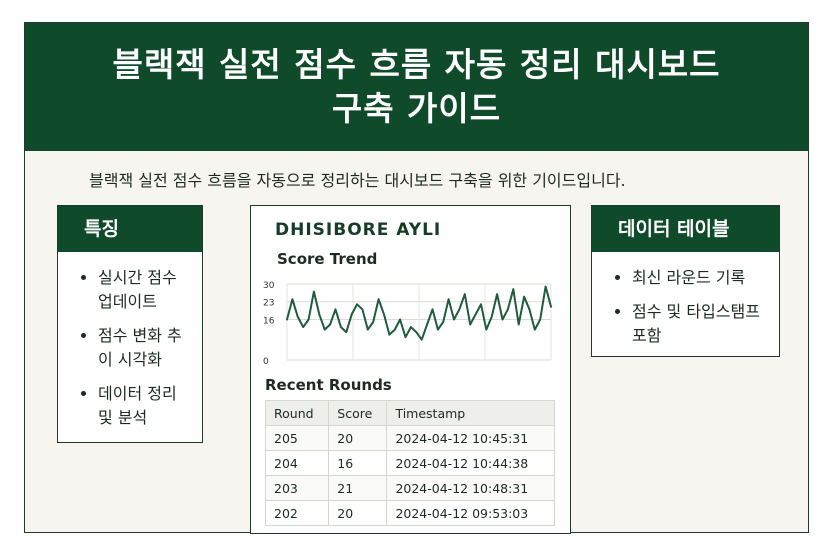 Image resolution: width=835 pixels, height=557 pixels. Describe the element at coordinates (358, 463) in the screenshot. I see `score-cell: 16` at that location.